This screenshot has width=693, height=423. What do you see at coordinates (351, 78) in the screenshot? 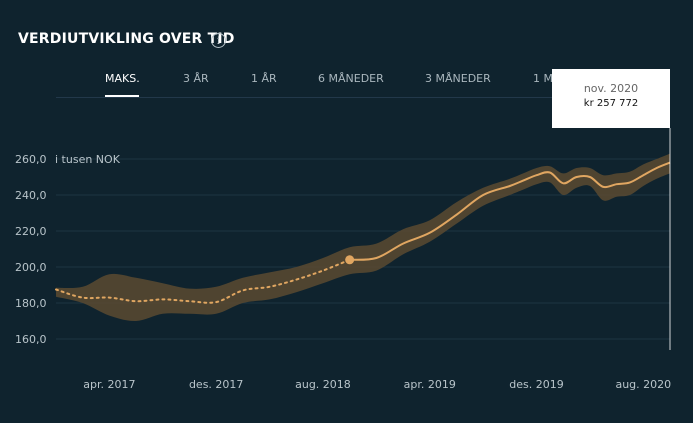
I see `tab-6-months: 6 MÅNEDER` at bounding box center [351, 78].